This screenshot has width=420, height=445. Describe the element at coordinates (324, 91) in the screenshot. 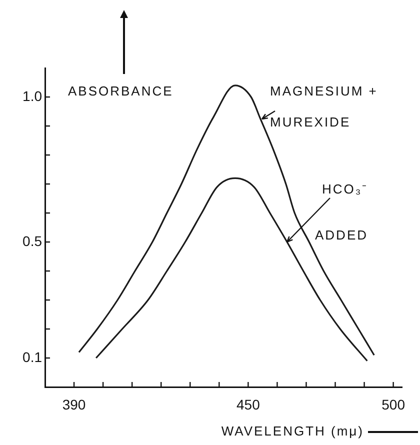

I see `annotation: MAGNESIUM +` at that location.